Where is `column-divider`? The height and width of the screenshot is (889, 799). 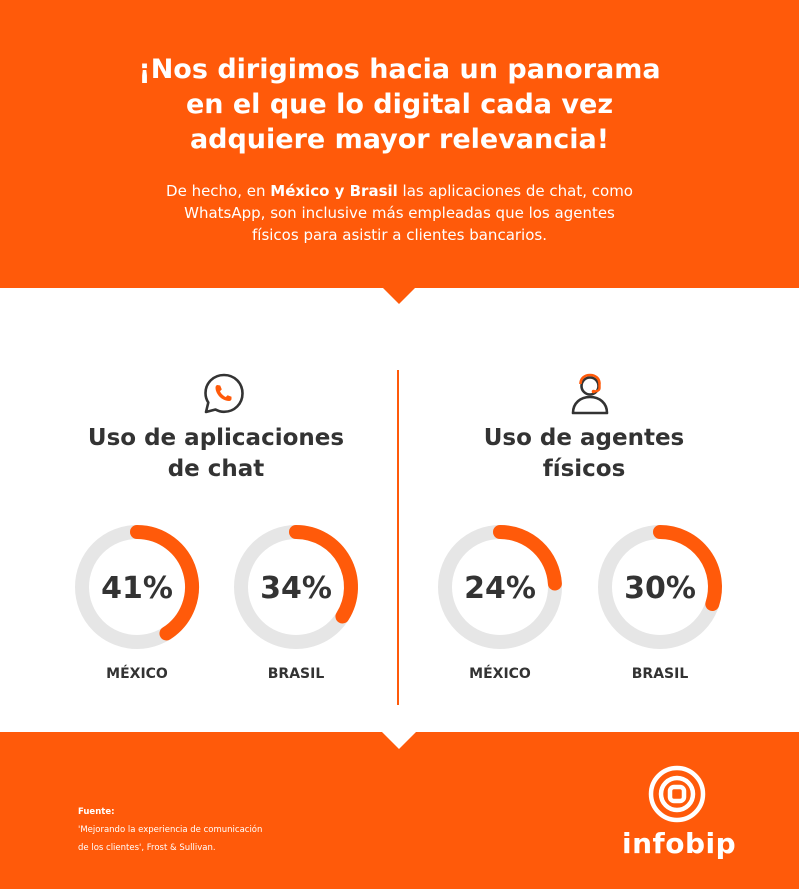
column-divider is located at coordinates (398, 537).